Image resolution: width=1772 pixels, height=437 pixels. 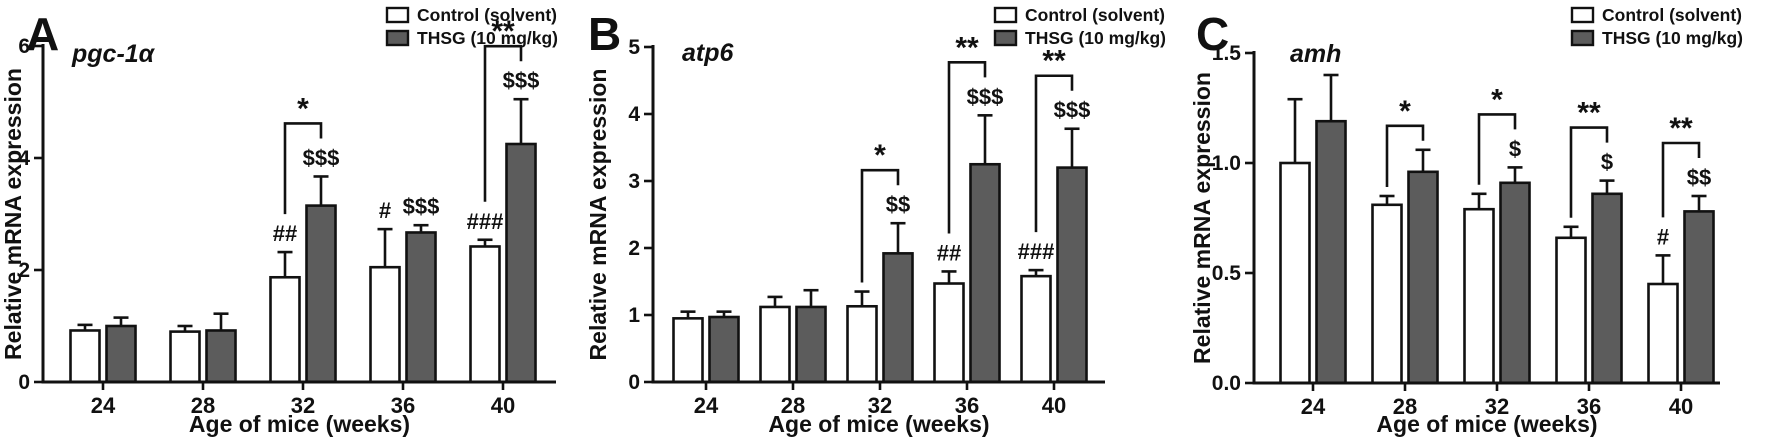 I want to click on bar-group-32-thsg: $$$, so click(x=321, y=264).